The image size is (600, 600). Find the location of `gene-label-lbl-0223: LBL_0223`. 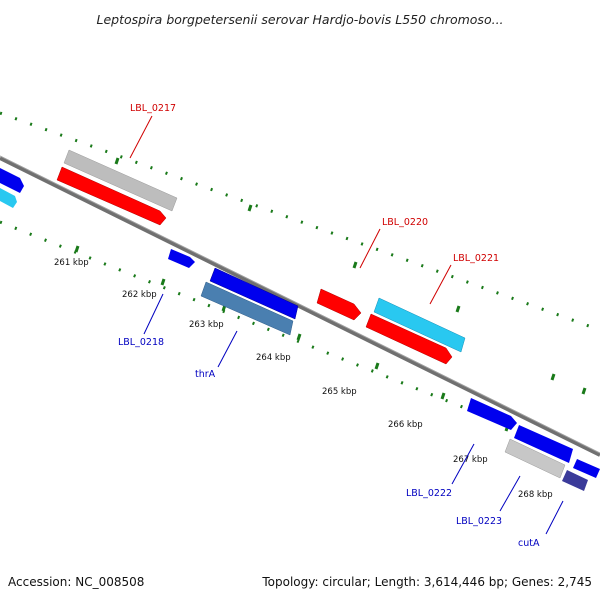

gene-label-lbl-0223: LBL_0223 is located at coordinates (479, 521).